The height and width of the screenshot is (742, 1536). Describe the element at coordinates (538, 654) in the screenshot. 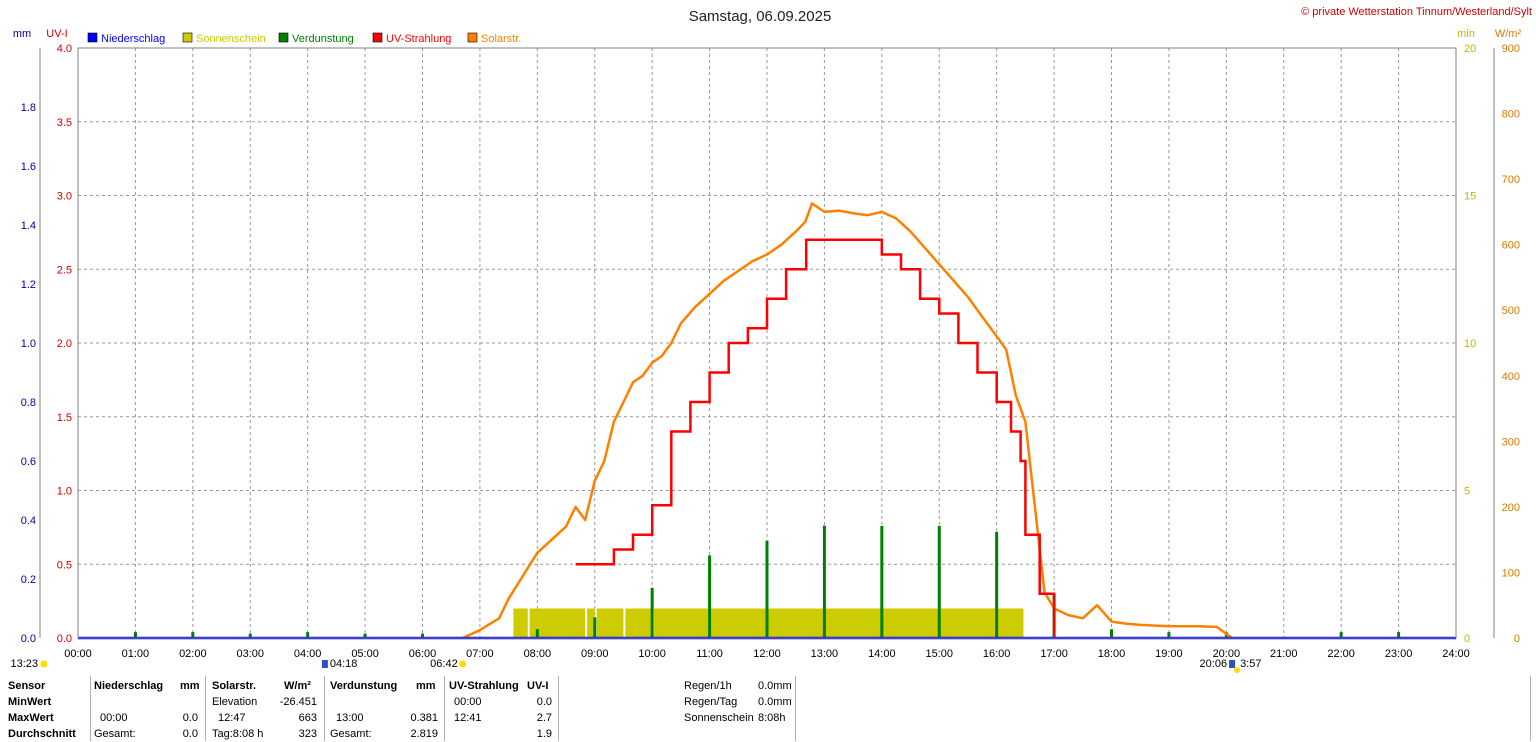

I see `time-tick-label: 08:00` at that location.